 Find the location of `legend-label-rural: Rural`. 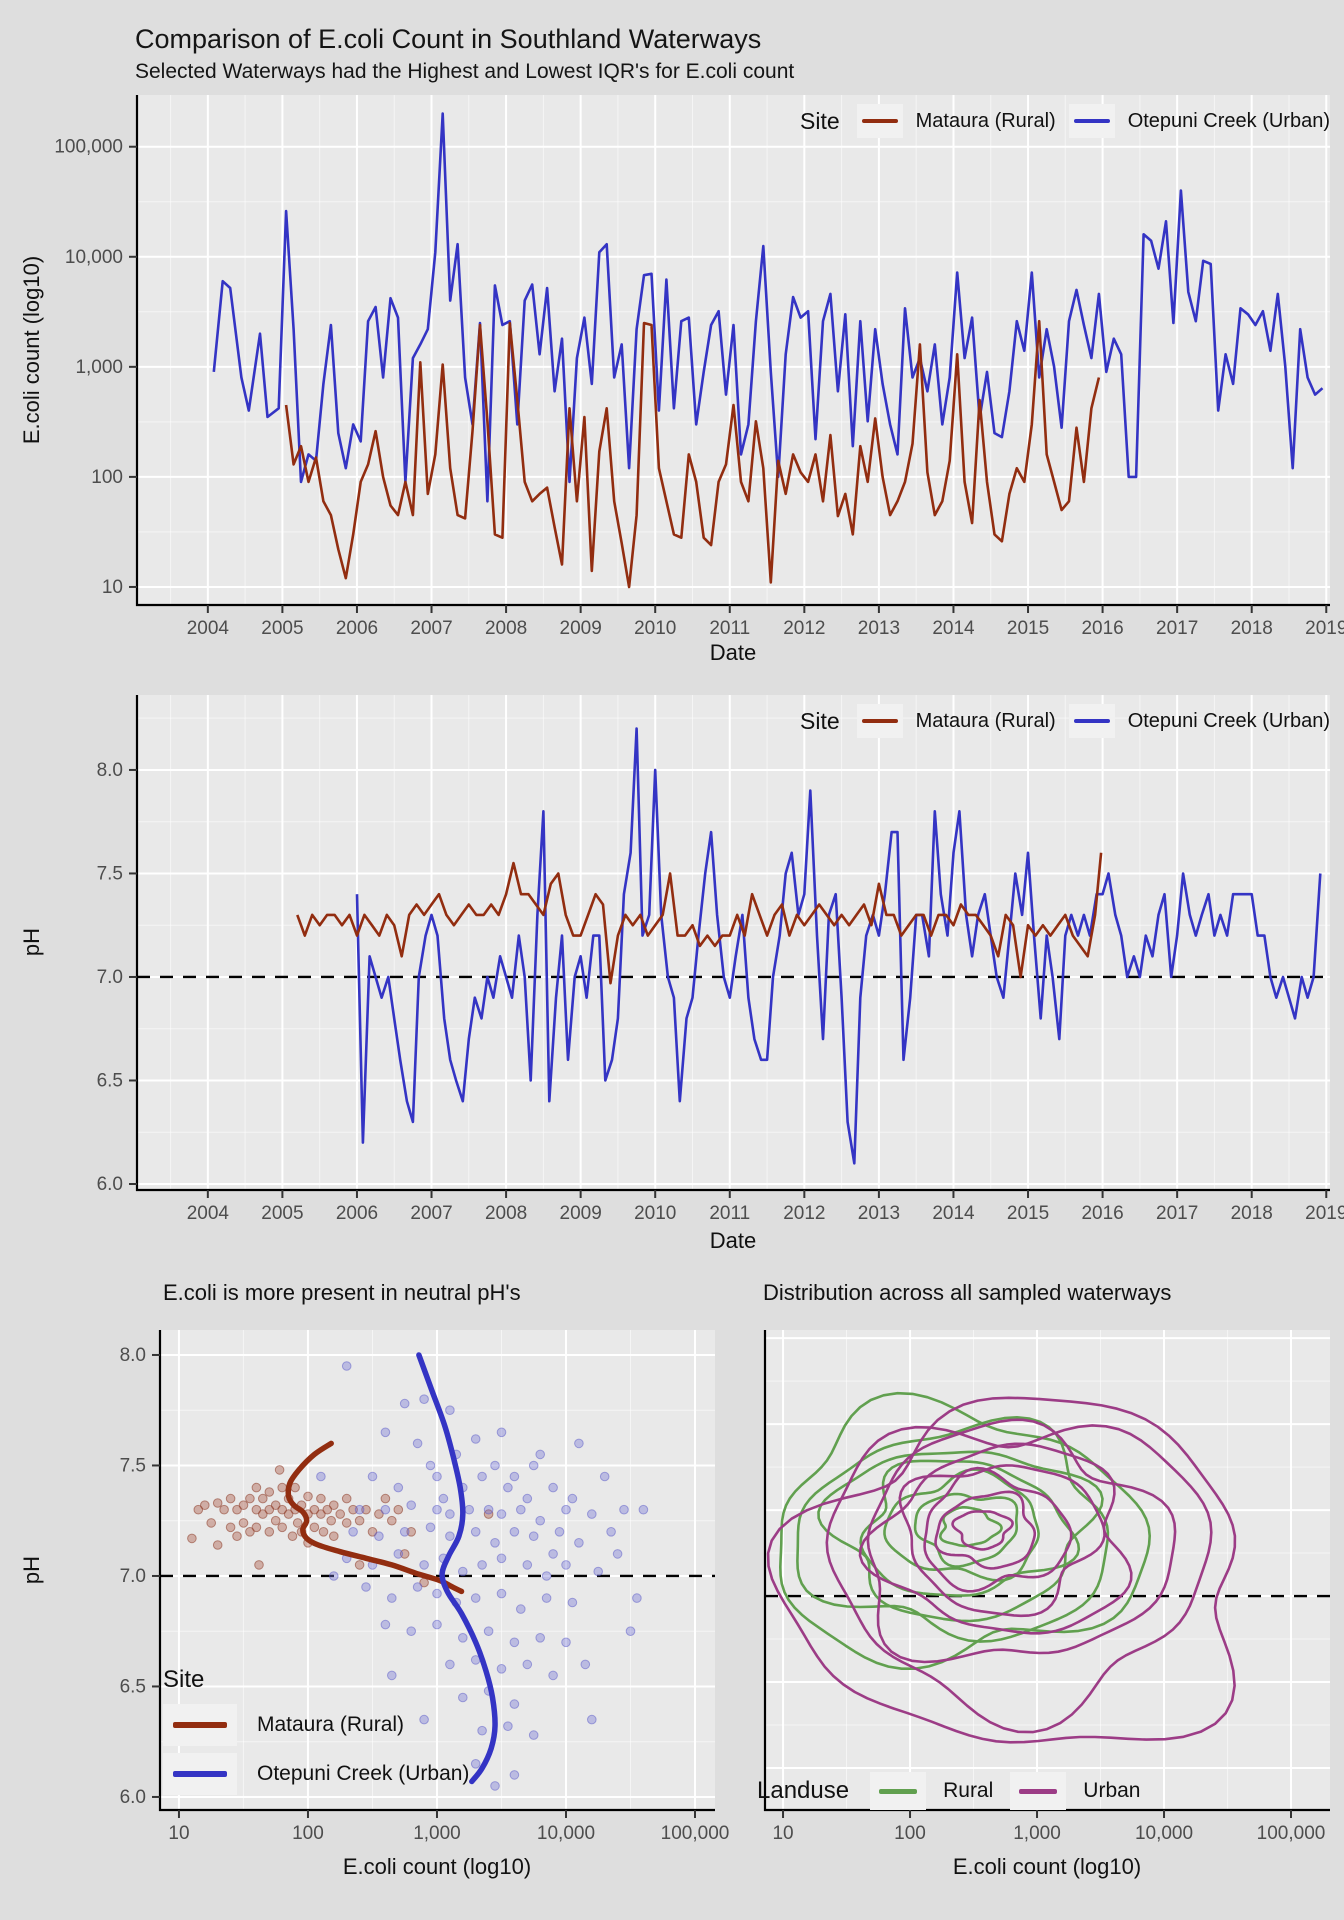

legend-label-rural: Rural is located at coordinates (968, 1790).